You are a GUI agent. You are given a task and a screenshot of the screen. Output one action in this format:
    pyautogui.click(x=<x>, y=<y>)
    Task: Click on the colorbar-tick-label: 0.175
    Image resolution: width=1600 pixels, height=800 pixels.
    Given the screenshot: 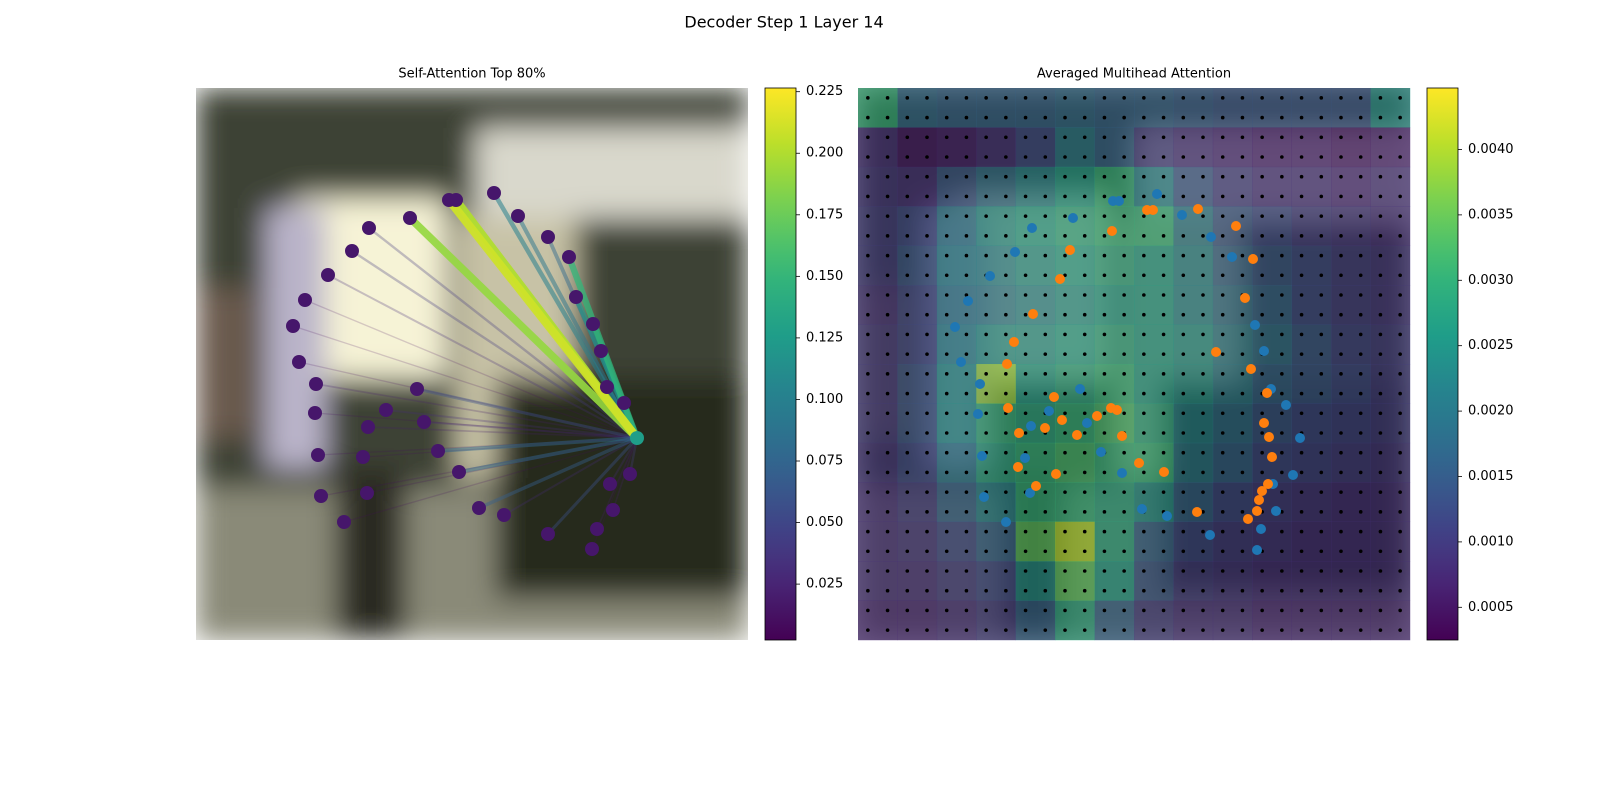 What is the action you would take?
    pyautogui.click(x=824, y=214)
    